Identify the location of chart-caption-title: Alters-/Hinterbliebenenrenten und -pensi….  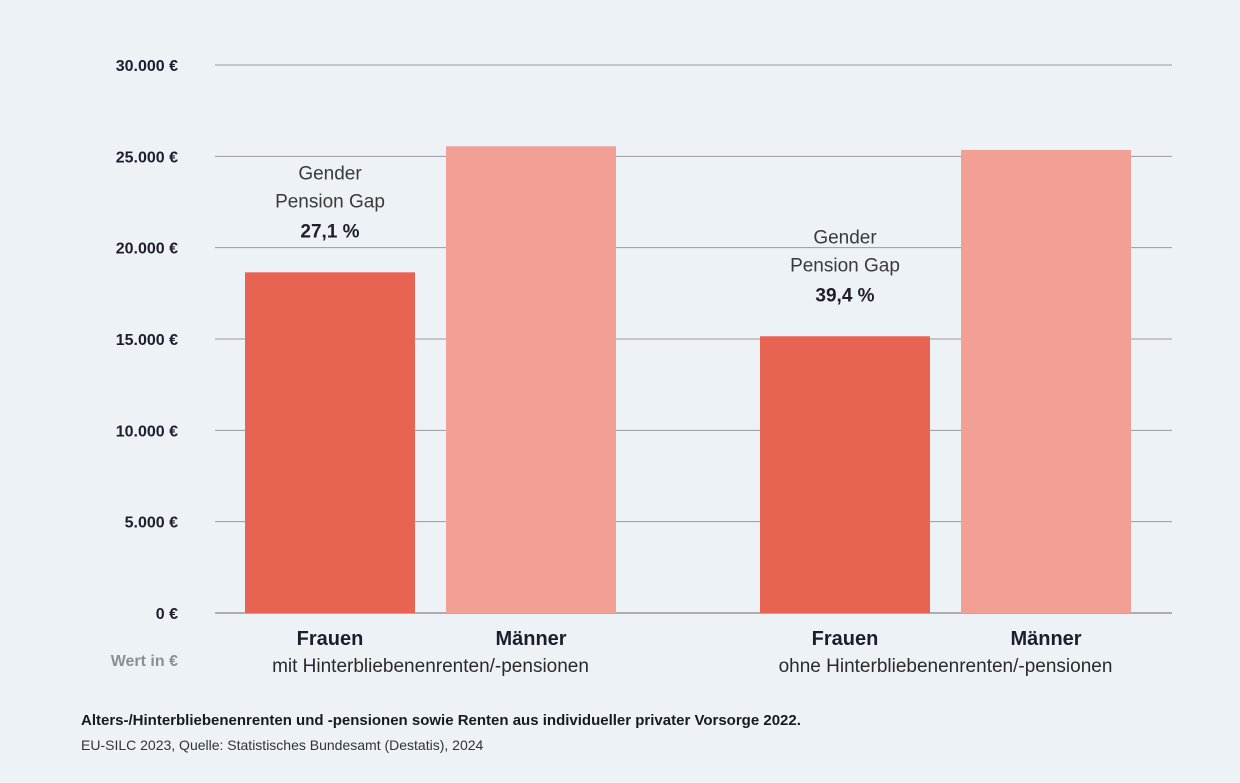
(441, 720).